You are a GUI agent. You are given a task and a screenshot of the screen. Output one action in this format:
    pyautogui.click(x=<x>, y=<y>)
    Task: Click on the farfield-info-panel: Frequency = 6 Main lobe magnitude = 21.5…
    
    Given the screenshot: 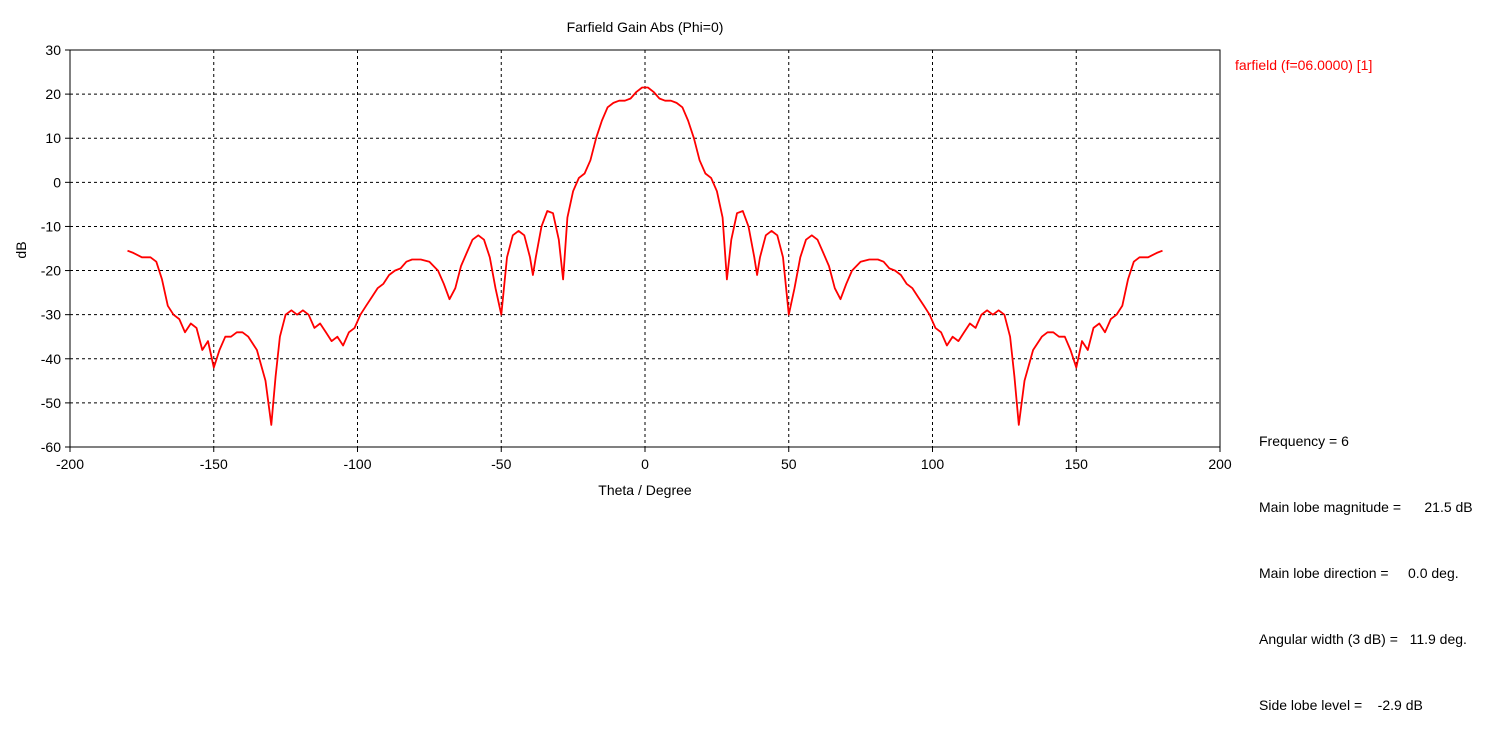 What is the action you would take?
    pyautogui.click(x=1366, y=562)
    